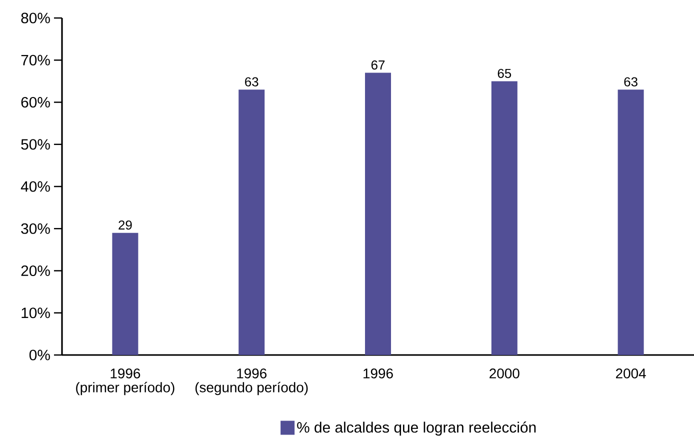 The height and width of the screenshot is (438, 694). What do you see at coordinates (35, 270) in the screenshot?
I see `y-tick-label: 20%` at bounding box center [35, 270].